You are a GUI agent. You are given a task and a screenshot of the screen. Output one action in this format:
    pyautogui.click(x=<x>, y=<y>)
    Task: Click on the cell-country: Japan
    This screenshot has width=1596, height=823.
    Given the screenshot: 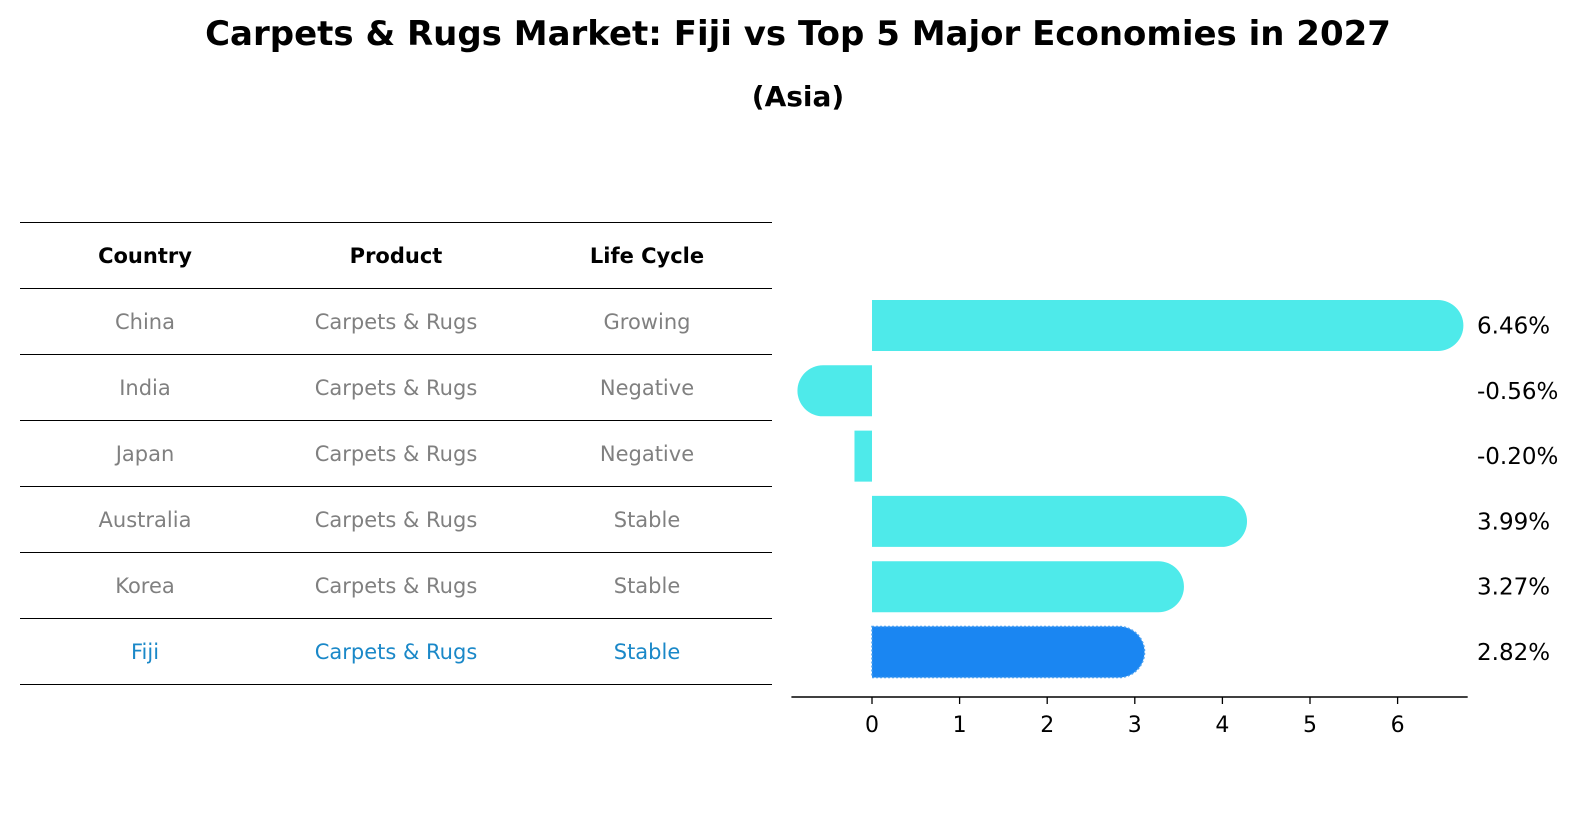 What is the action you would take?
    pyautogui.click(x=145, y=453)
    